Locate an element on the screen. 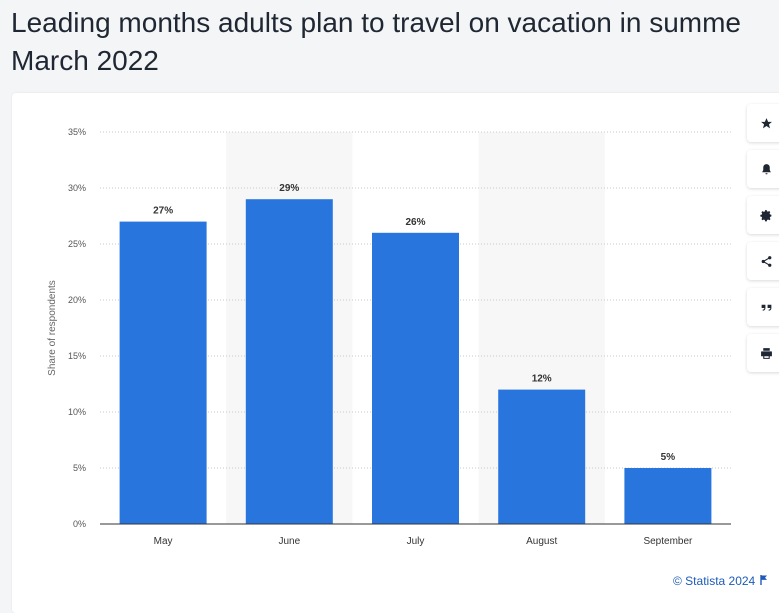  alert-button is located at coordinates (763, 169).